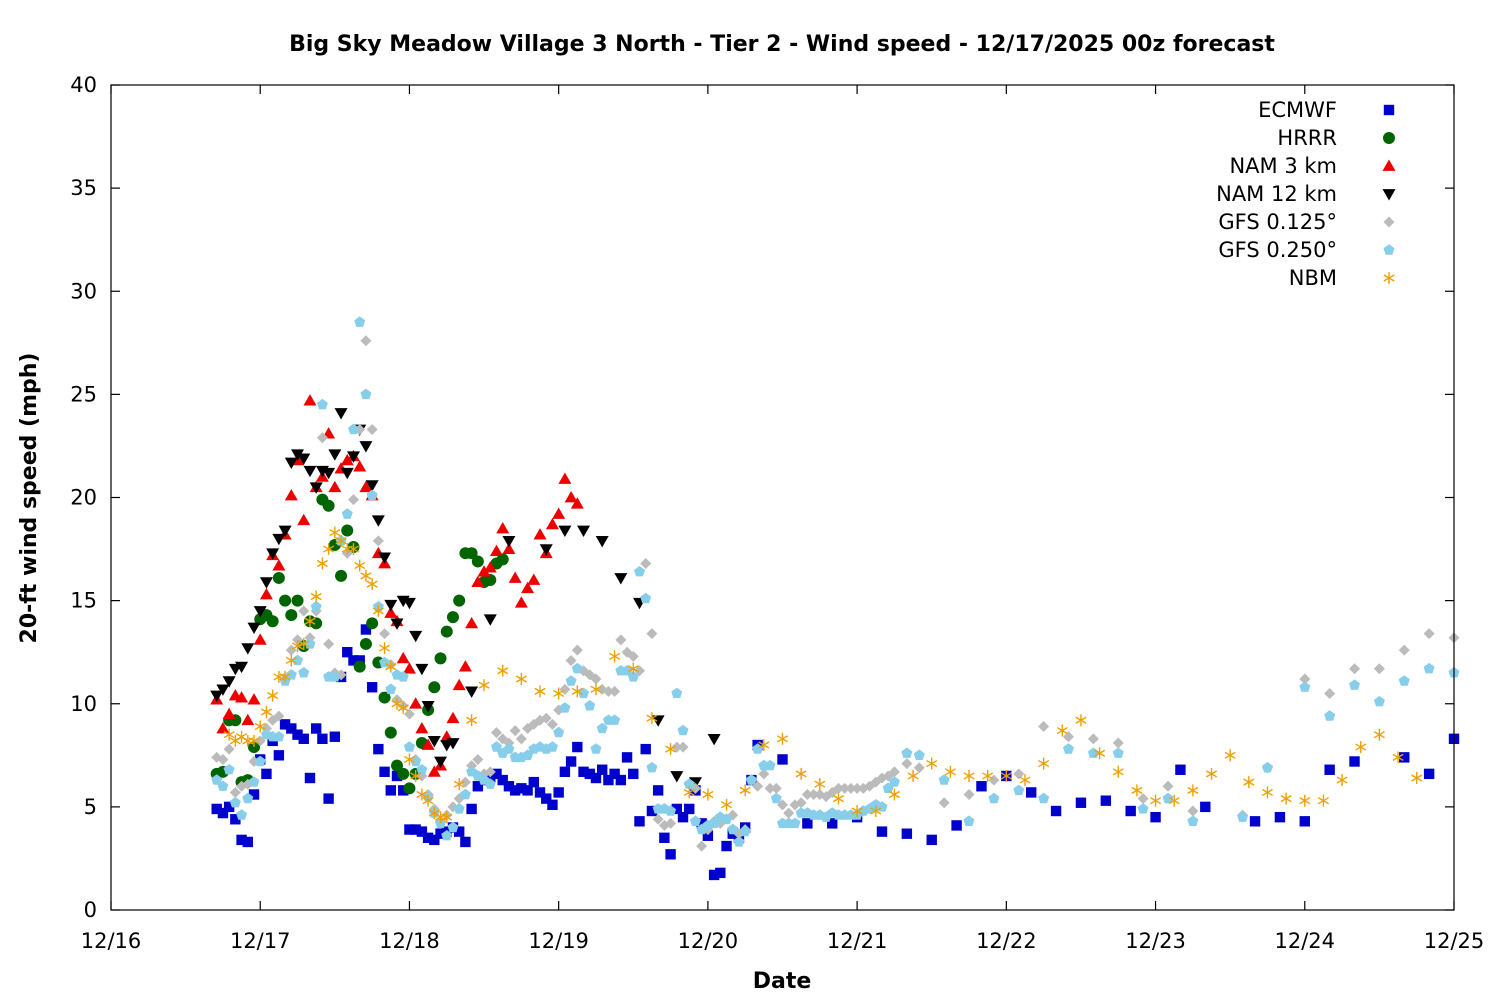 This screenshot has height=1004, width=1500. I want to click on y-tick-label: 25, so click(83, 394).